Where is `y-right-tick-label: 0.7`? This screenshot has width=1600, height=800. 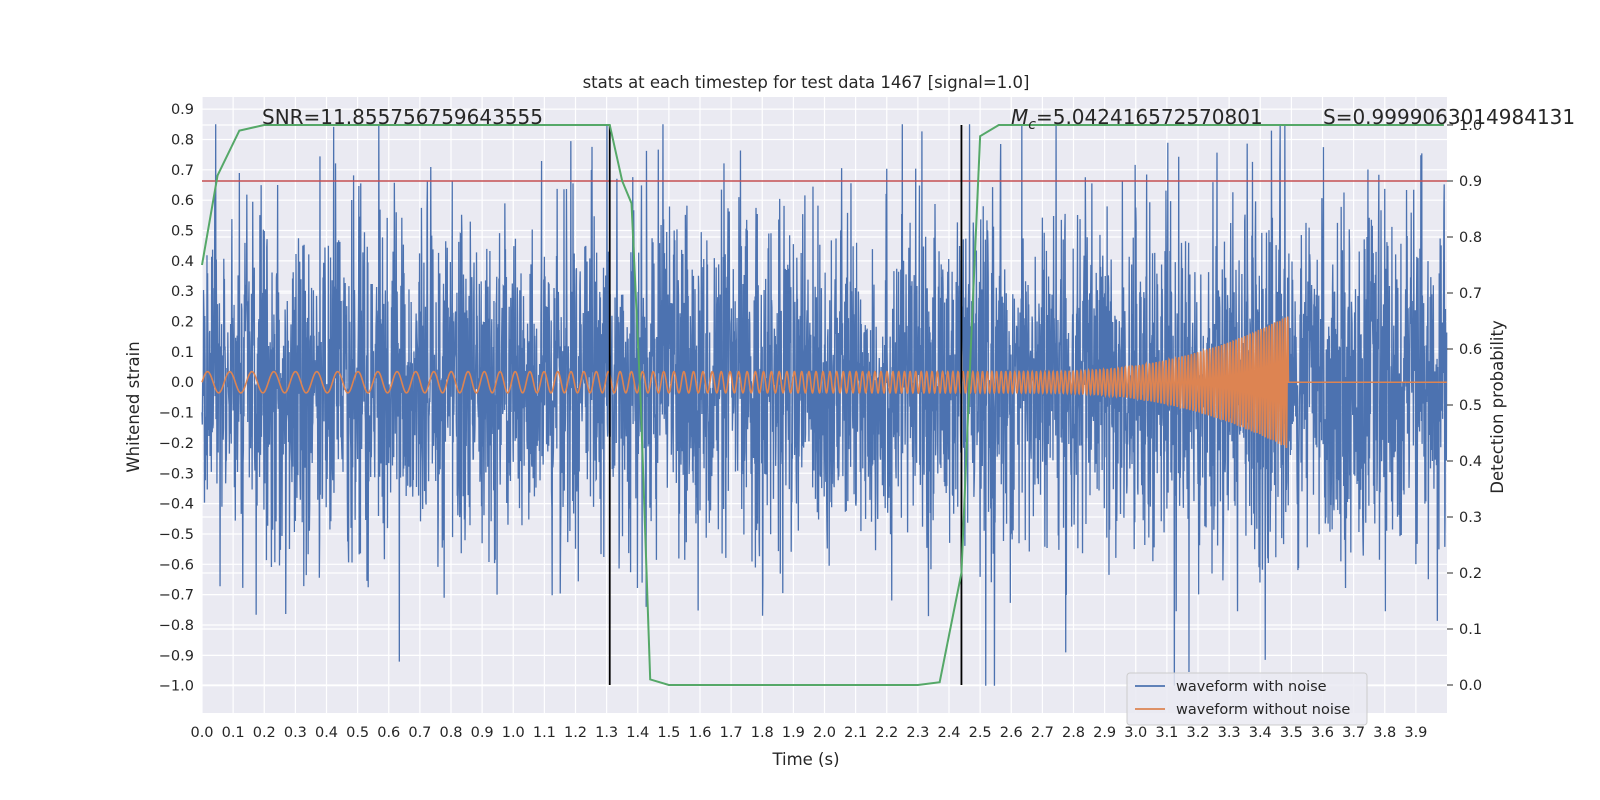 y-right-tick-label: 0.7 is located at coordinates (1470, 294).